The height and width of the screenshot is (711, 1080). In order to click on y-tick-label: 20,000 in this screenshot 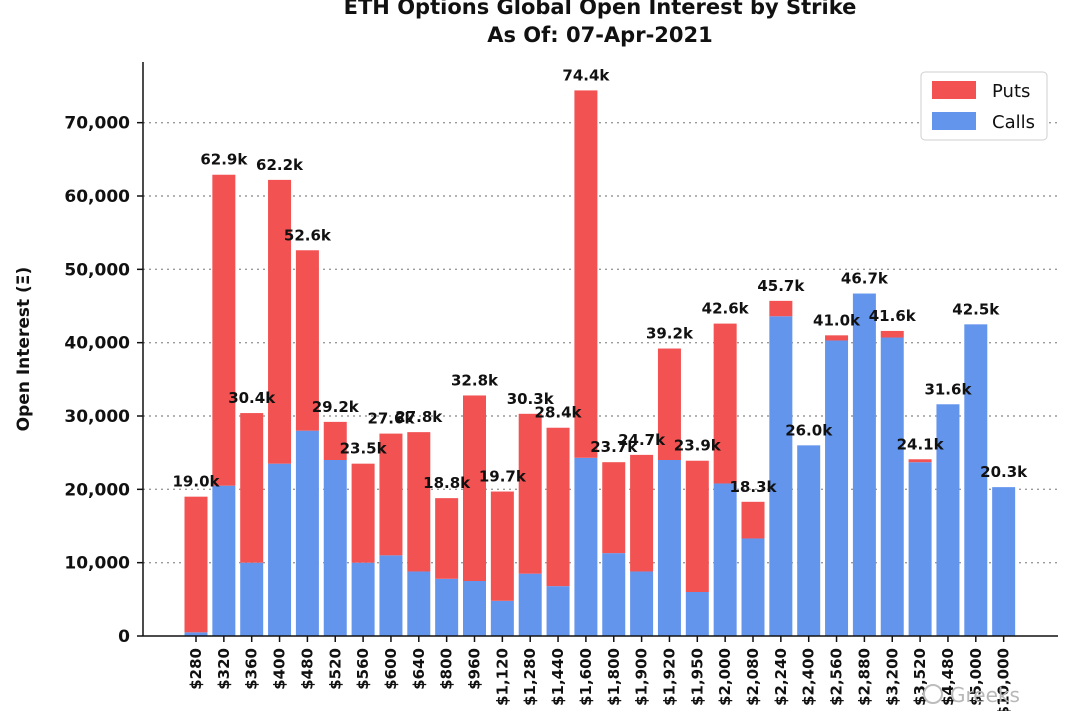, I will do `click(97, 490)`.